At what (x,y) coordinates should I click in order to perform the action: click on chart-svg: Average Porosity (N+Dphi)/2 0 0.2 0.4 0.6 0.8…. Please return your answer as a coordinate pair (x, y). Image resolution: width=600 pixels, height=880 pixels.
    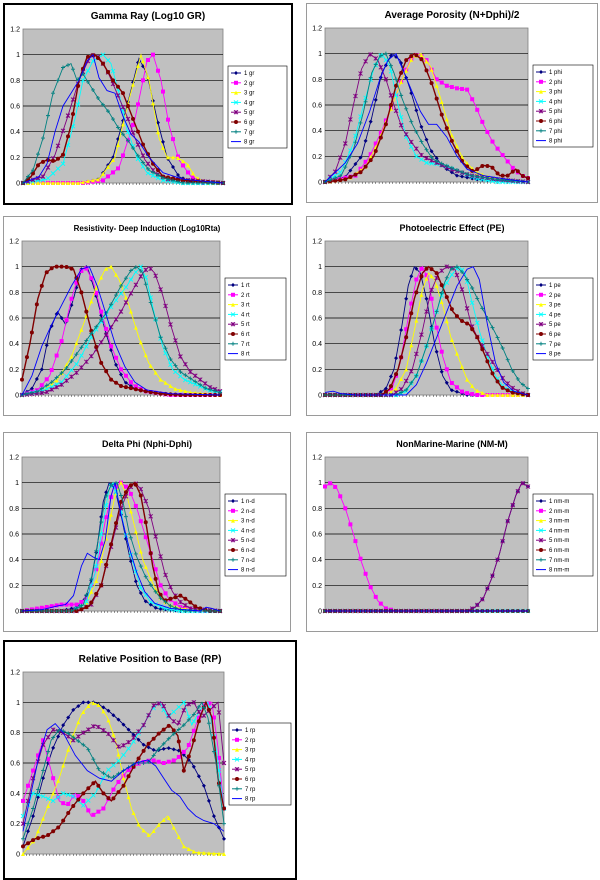
    Looking at the image, I should click on (453, 98).